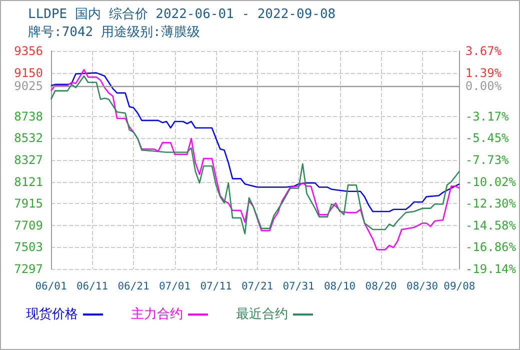 This screenshot has height=350, width=520. What do you see at coordinates (422, 286) in the screenshot?
I see `x-tick-label: 08/30` at bounding box center [422, 286].